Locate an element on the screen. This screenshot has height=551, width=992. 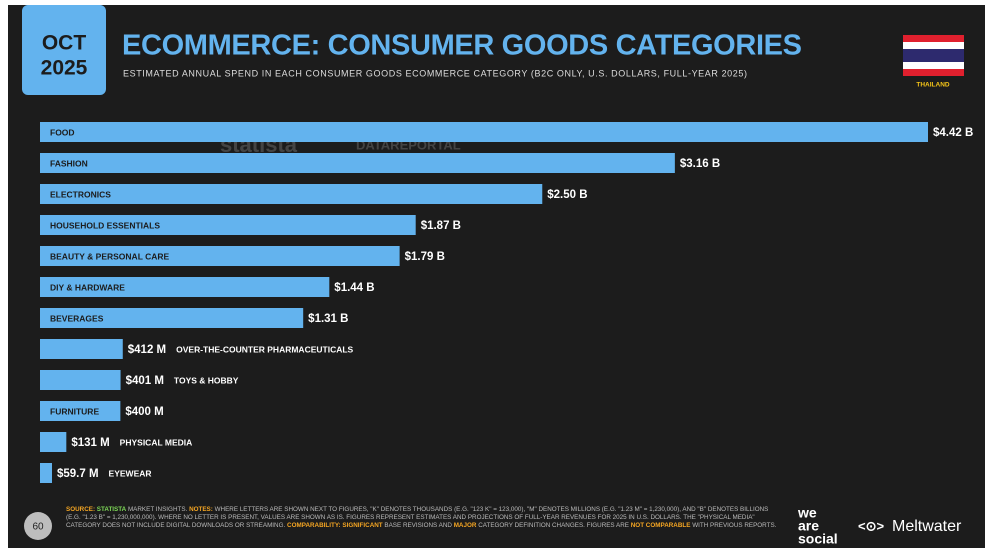
category-label: BEVERAGES is located at coordinates (77, 318).